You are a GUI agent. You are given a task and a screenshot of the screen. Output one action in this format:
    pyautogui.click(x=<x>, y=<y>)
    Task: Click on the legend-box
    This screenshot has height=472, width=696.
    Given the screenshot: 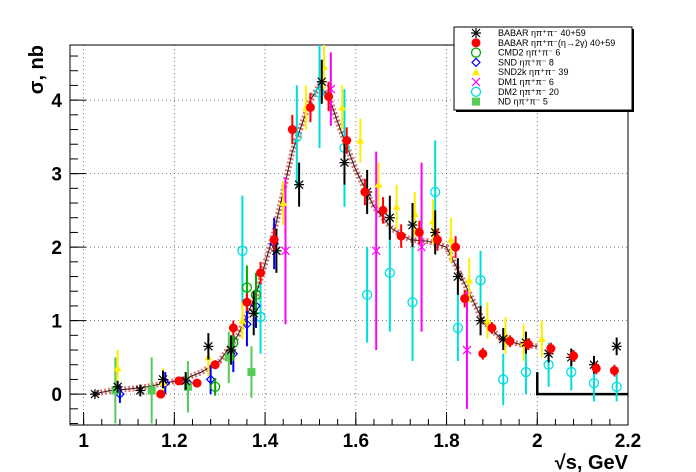 What is the action you would take?
    pyautogui.click(x=543, y=68)
    